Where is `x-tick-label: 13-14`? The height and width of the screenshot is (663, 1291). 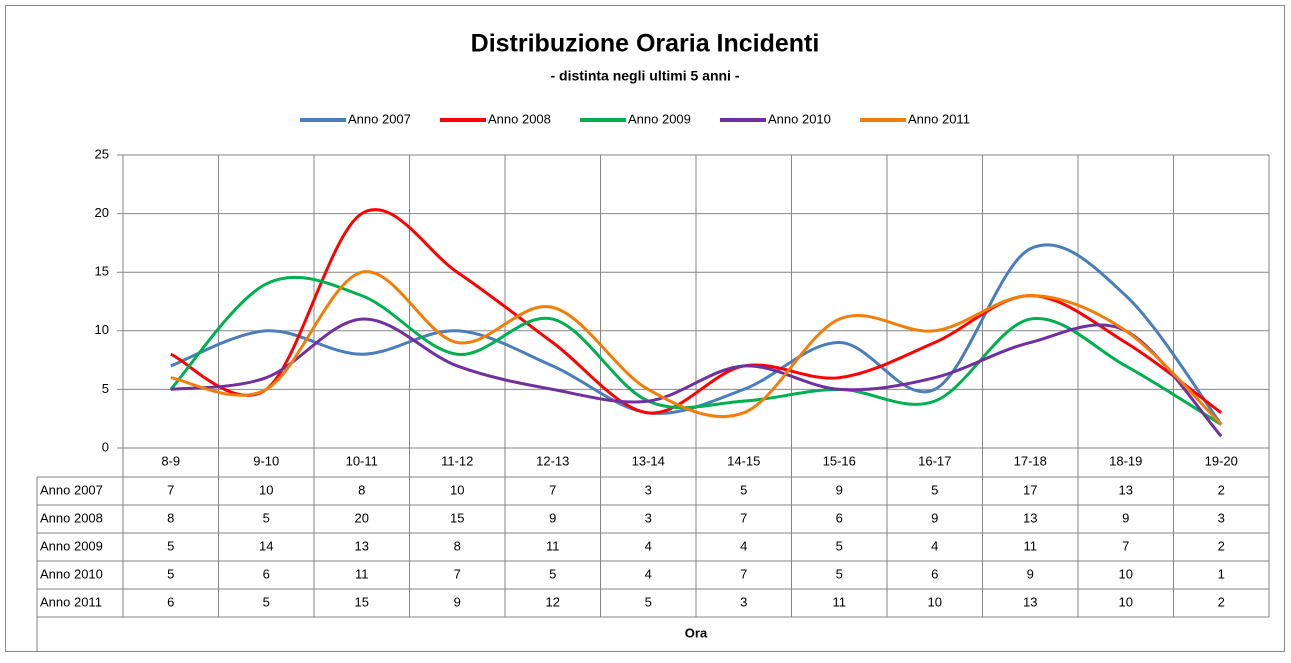
x-tick-label: 13-14 is located at coordinates (648, 460).